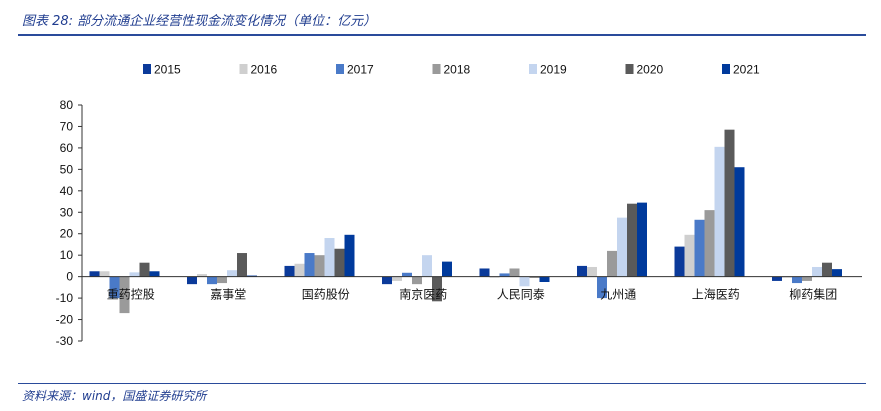  What do you see at coordinates (444, 19) in the screenshot?
I see `title-bar: 图表 28: 部分流通企业经营性现金流变化情况（单位：亿元）` at bounding box center [444, 19].